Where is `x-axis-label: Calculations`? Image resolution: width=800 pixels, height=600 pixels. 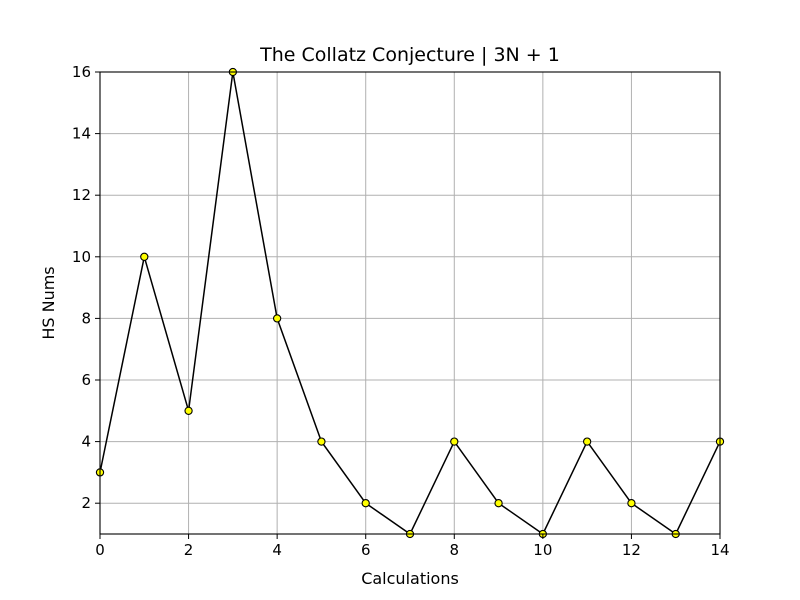 x-axis-label: Calculations is located at coordinates (410, 578).